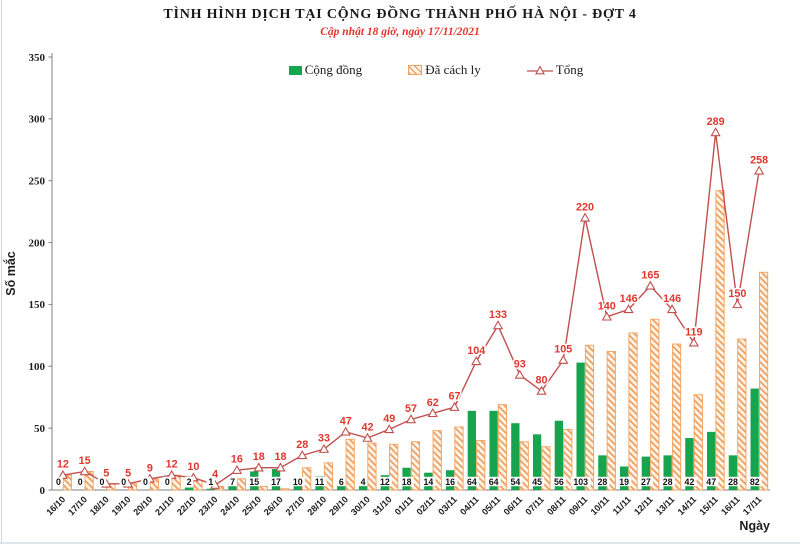 The height and width of the screenshot is (551, 800). What do you see at coordinates (556, 505) in the screenshot?
I see `x-tick-label: 08/11` at bounding box center [556, 505].